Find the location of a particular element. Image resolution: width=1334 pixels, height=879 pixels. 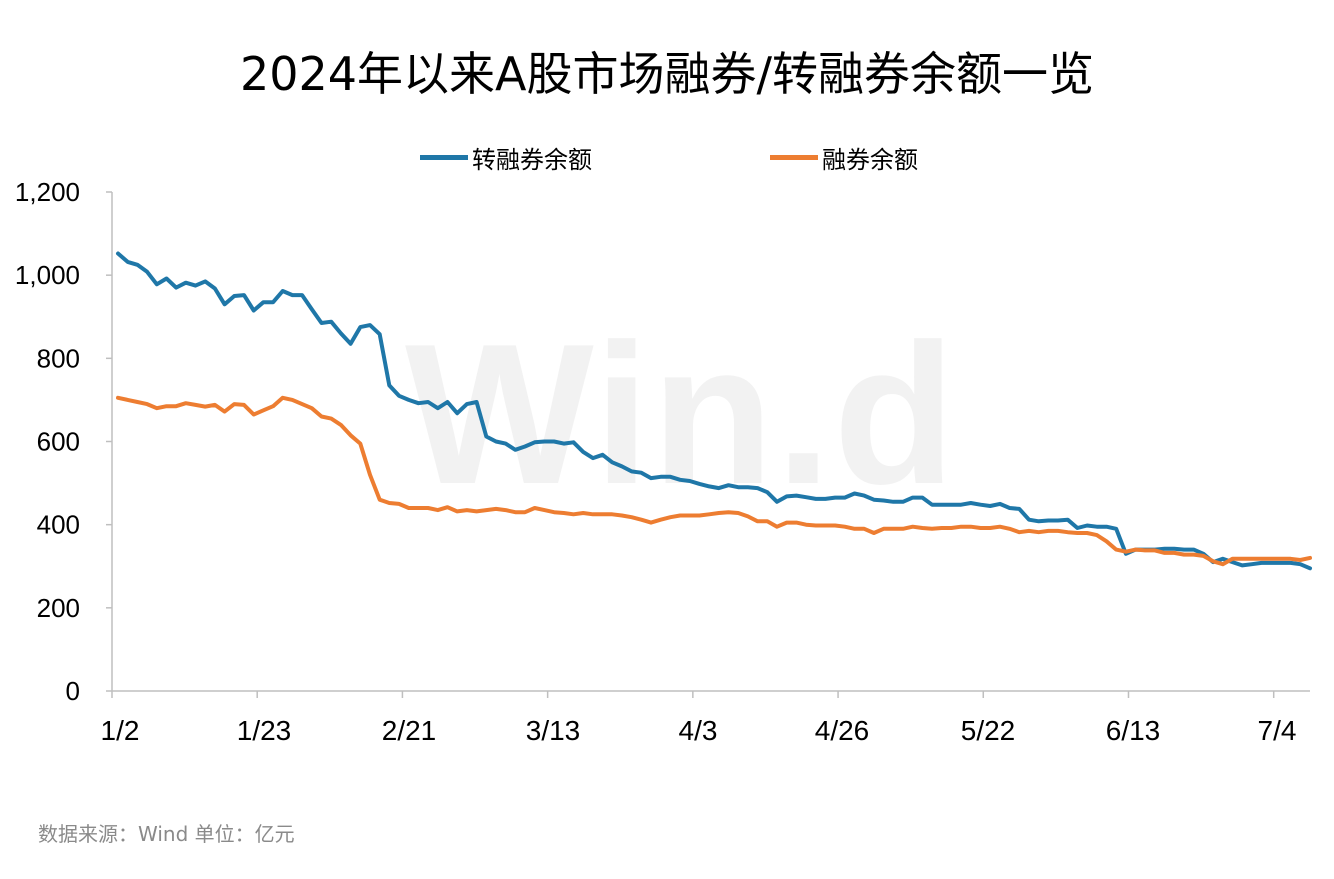

x-tick-label: 1/23 is located at coordinates (264, 730).